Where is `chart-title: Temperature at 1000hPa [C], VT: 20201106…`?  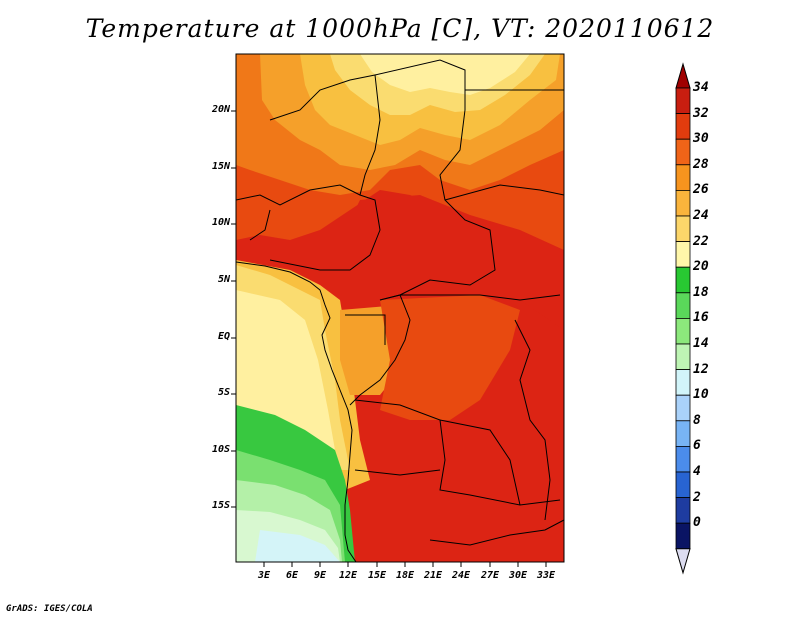 chart-title: Temperature at 1000hPa [C], VT: 20201106… is located at coordinates (400, 28).